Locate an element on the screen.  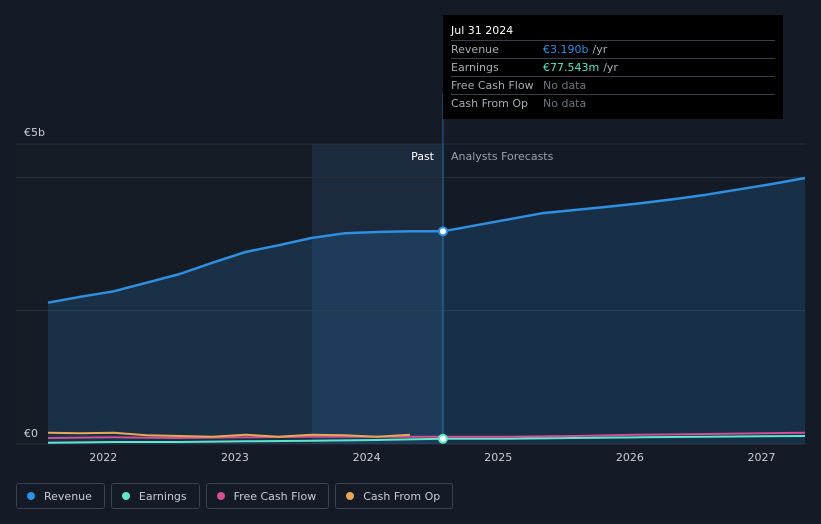
legend-label: Free Cash Flow is located at coordinates (275, 496).